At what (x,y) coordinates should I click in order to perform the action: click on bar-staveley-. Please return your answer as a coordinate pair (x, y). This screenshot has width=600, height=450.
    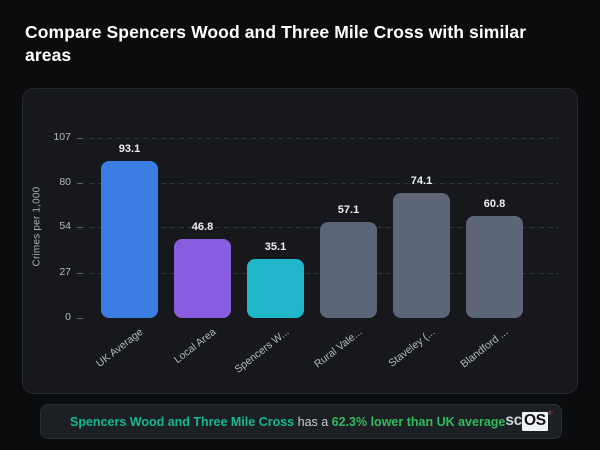
    Looking at the image, I should click on (421, 255).